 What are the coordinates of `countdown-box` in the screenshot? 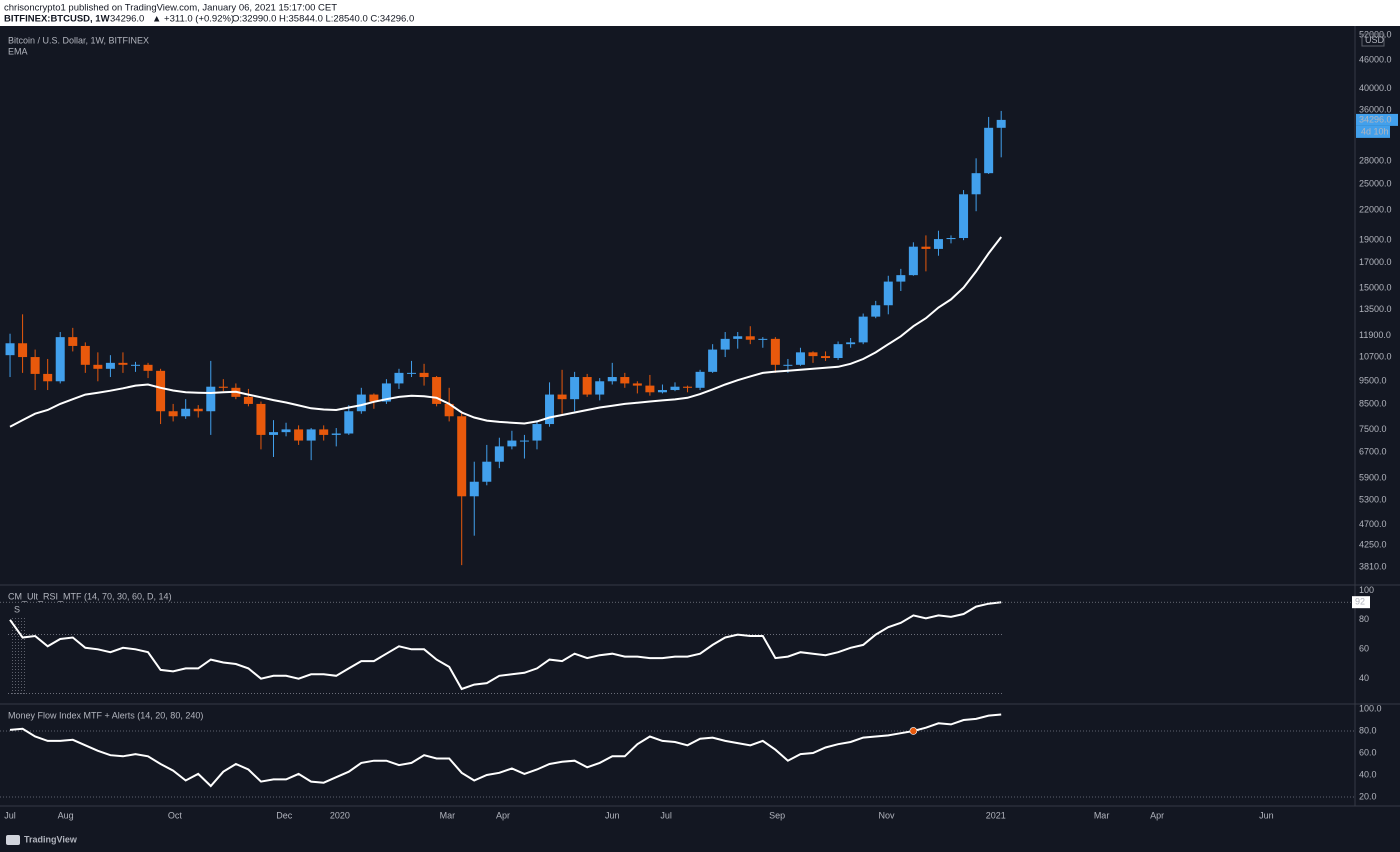 It's located at (1373, 131).